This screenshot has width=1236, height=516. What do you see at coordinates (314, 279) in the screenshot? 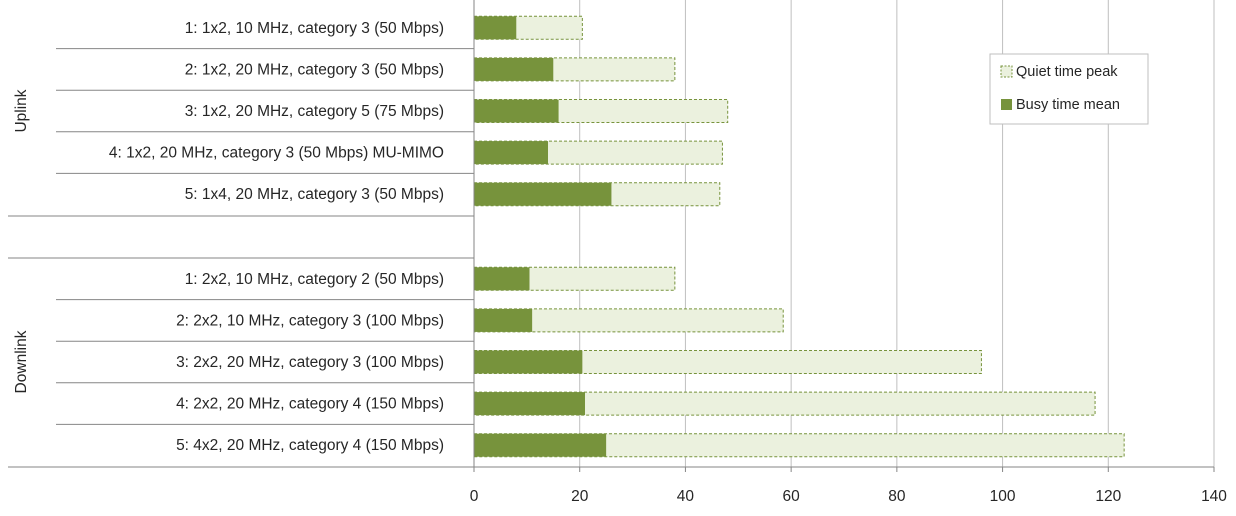
I see `category-label: 1: 2x2, 10 MHz, category 2 (50 Mbps)` at bounding box center [314, 279].